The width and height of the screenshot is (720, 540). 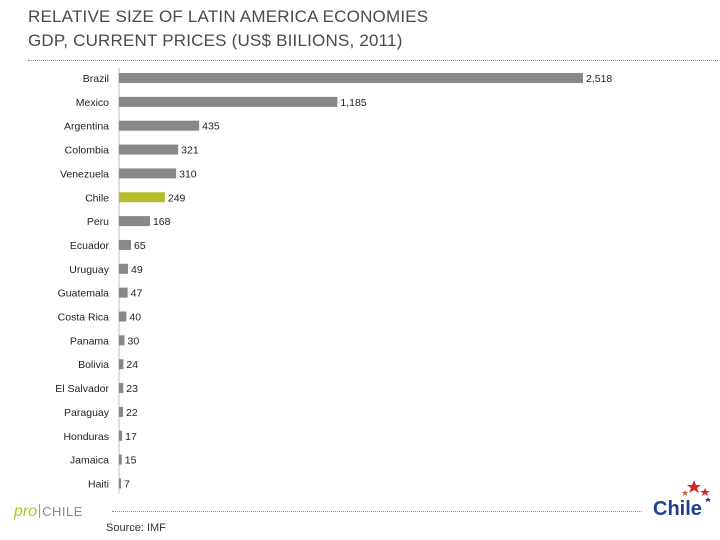 I want to click on bar-brazil, so click(x=351, y=78).